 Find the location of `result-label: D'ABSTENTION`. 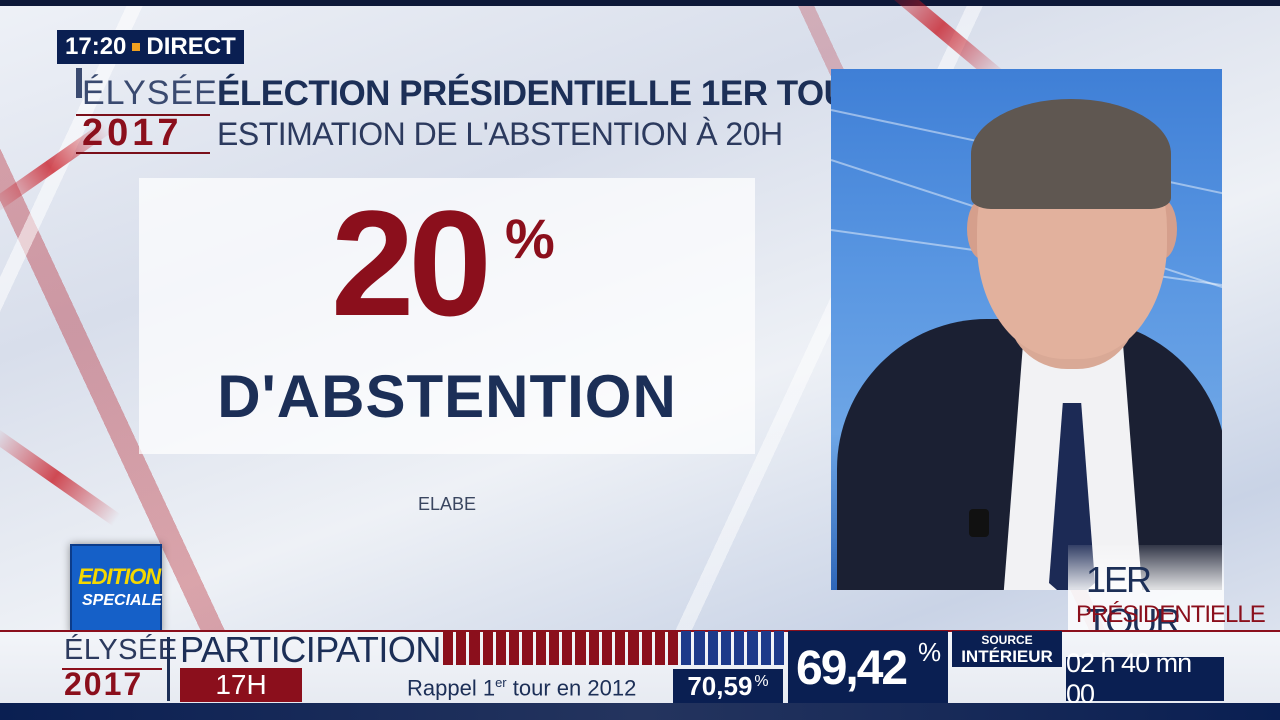

result-label: D'ABSTENTION is located at coordinates (447, 396).